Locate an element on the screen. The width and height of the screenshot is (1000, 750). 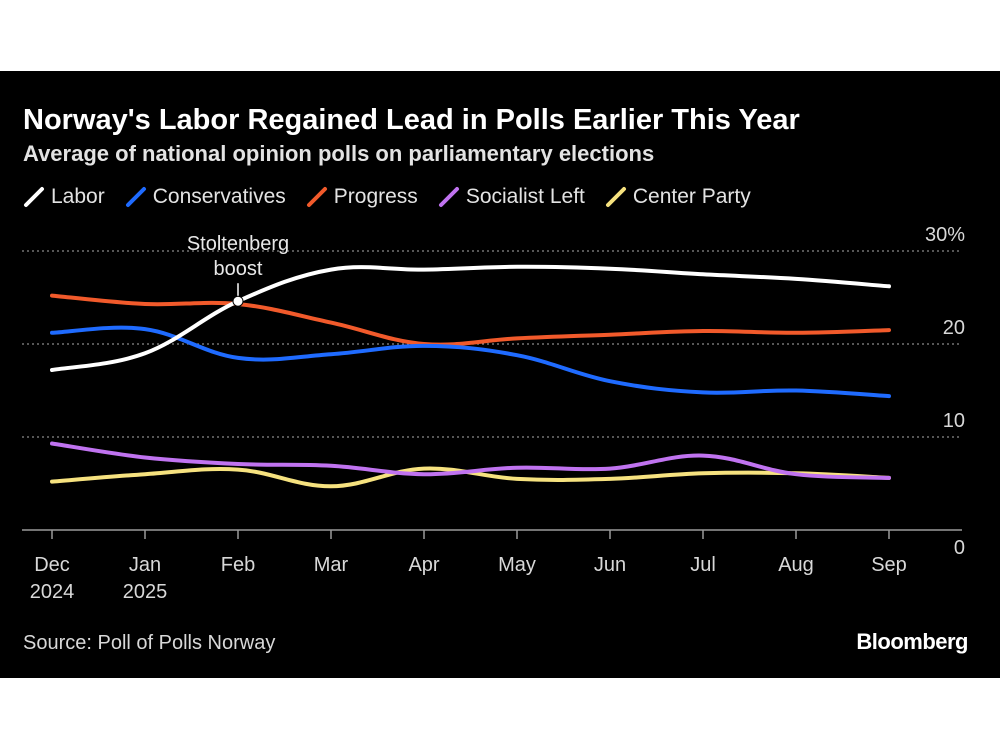
x-tick-label: Mar is located at coordinates (331, 565).